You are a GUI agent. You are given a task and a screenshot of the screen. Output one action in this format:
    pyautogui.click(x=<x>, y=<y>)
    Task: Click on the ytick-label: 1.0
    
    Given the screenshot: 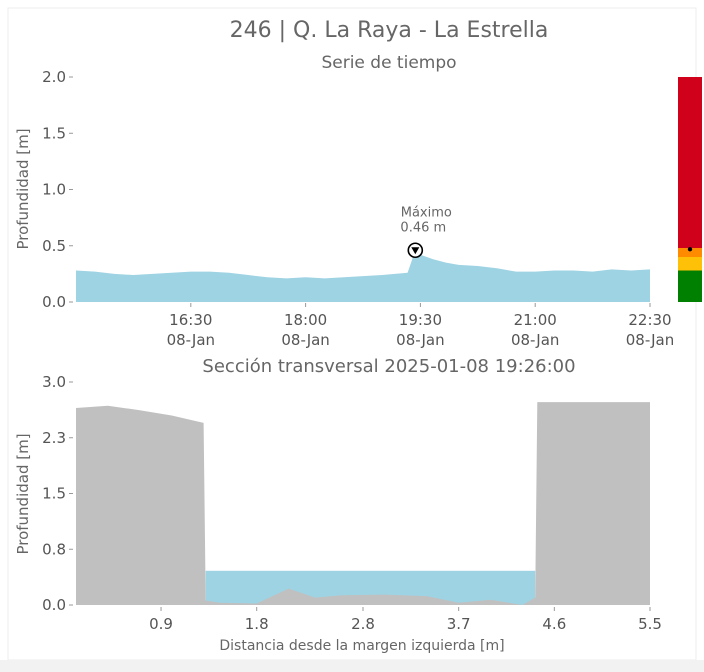 What is the action you would take?
    pyautogui.click(x=54, y=190)
    